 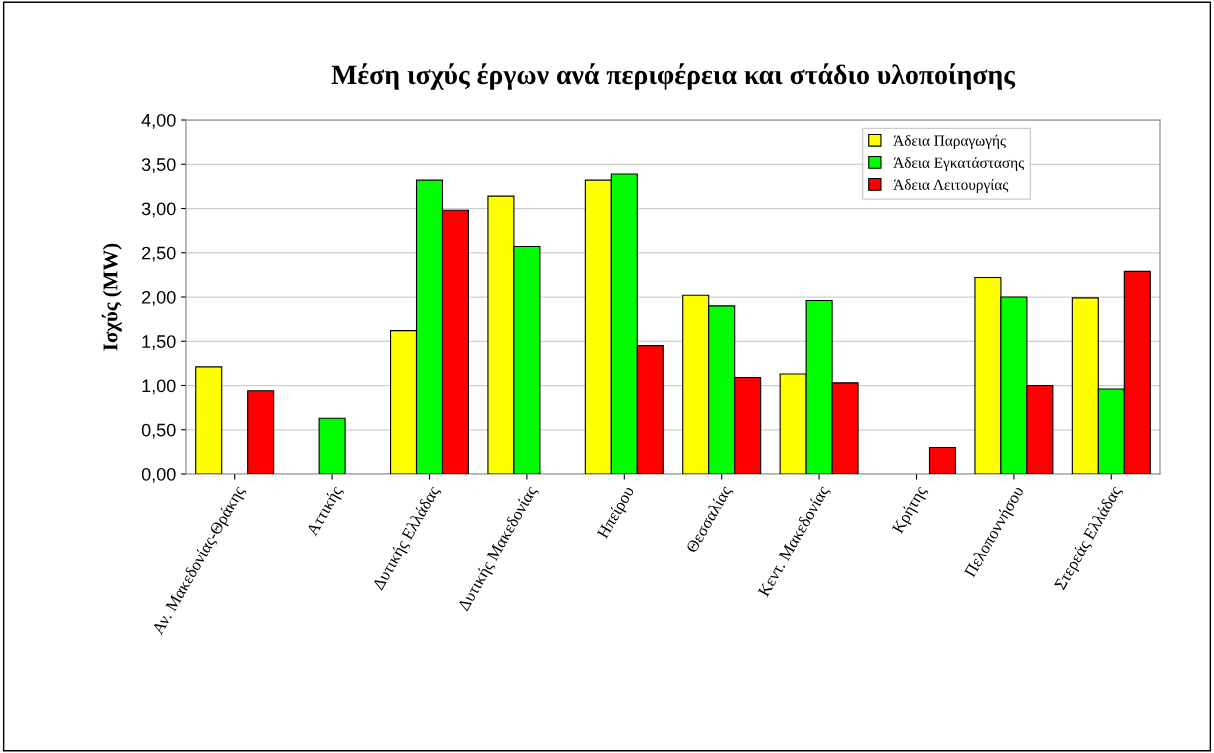 I want to click on y-tick-label: 0,00, so click(x=158, y=475).